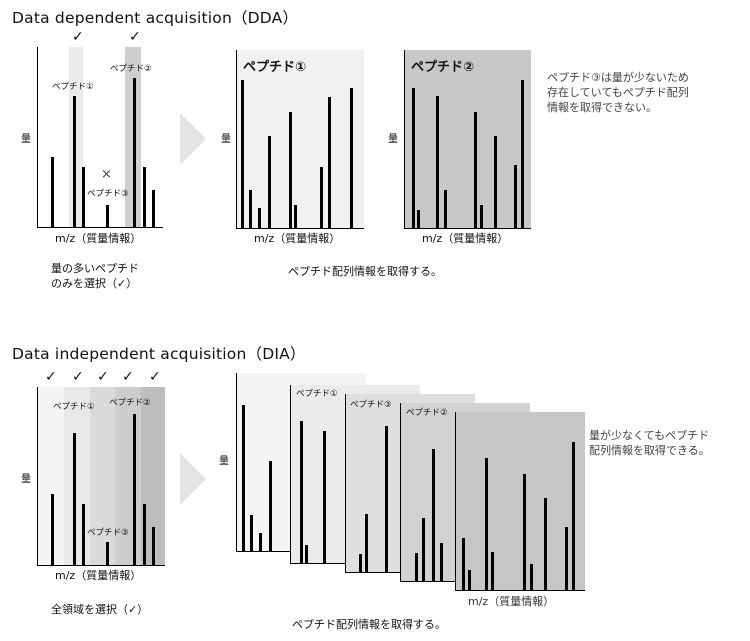 Image resolution: width=750 pixels, height=641 pixels. I want to click on dda-panel2-y-axis-label: 量, so click(393, 139).